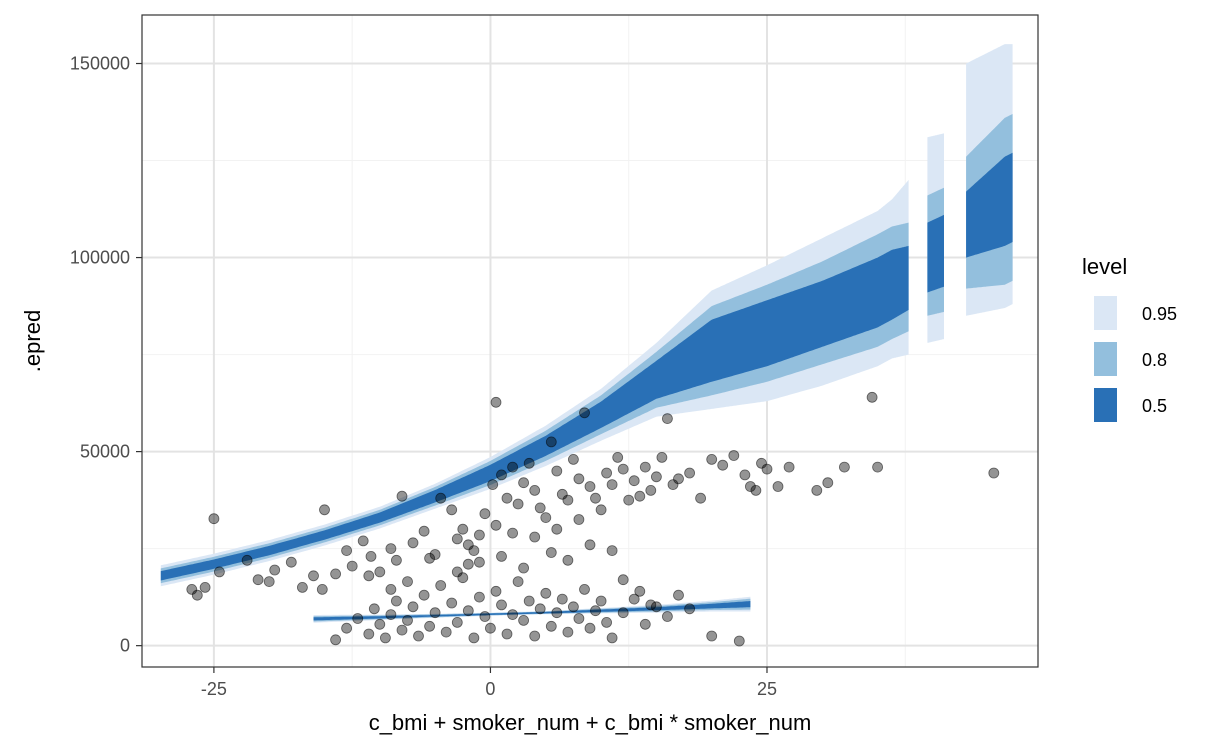  Describe the element at coordinates (490, 689) in the screenshot. I see `x-tick-label: 0` at that location.